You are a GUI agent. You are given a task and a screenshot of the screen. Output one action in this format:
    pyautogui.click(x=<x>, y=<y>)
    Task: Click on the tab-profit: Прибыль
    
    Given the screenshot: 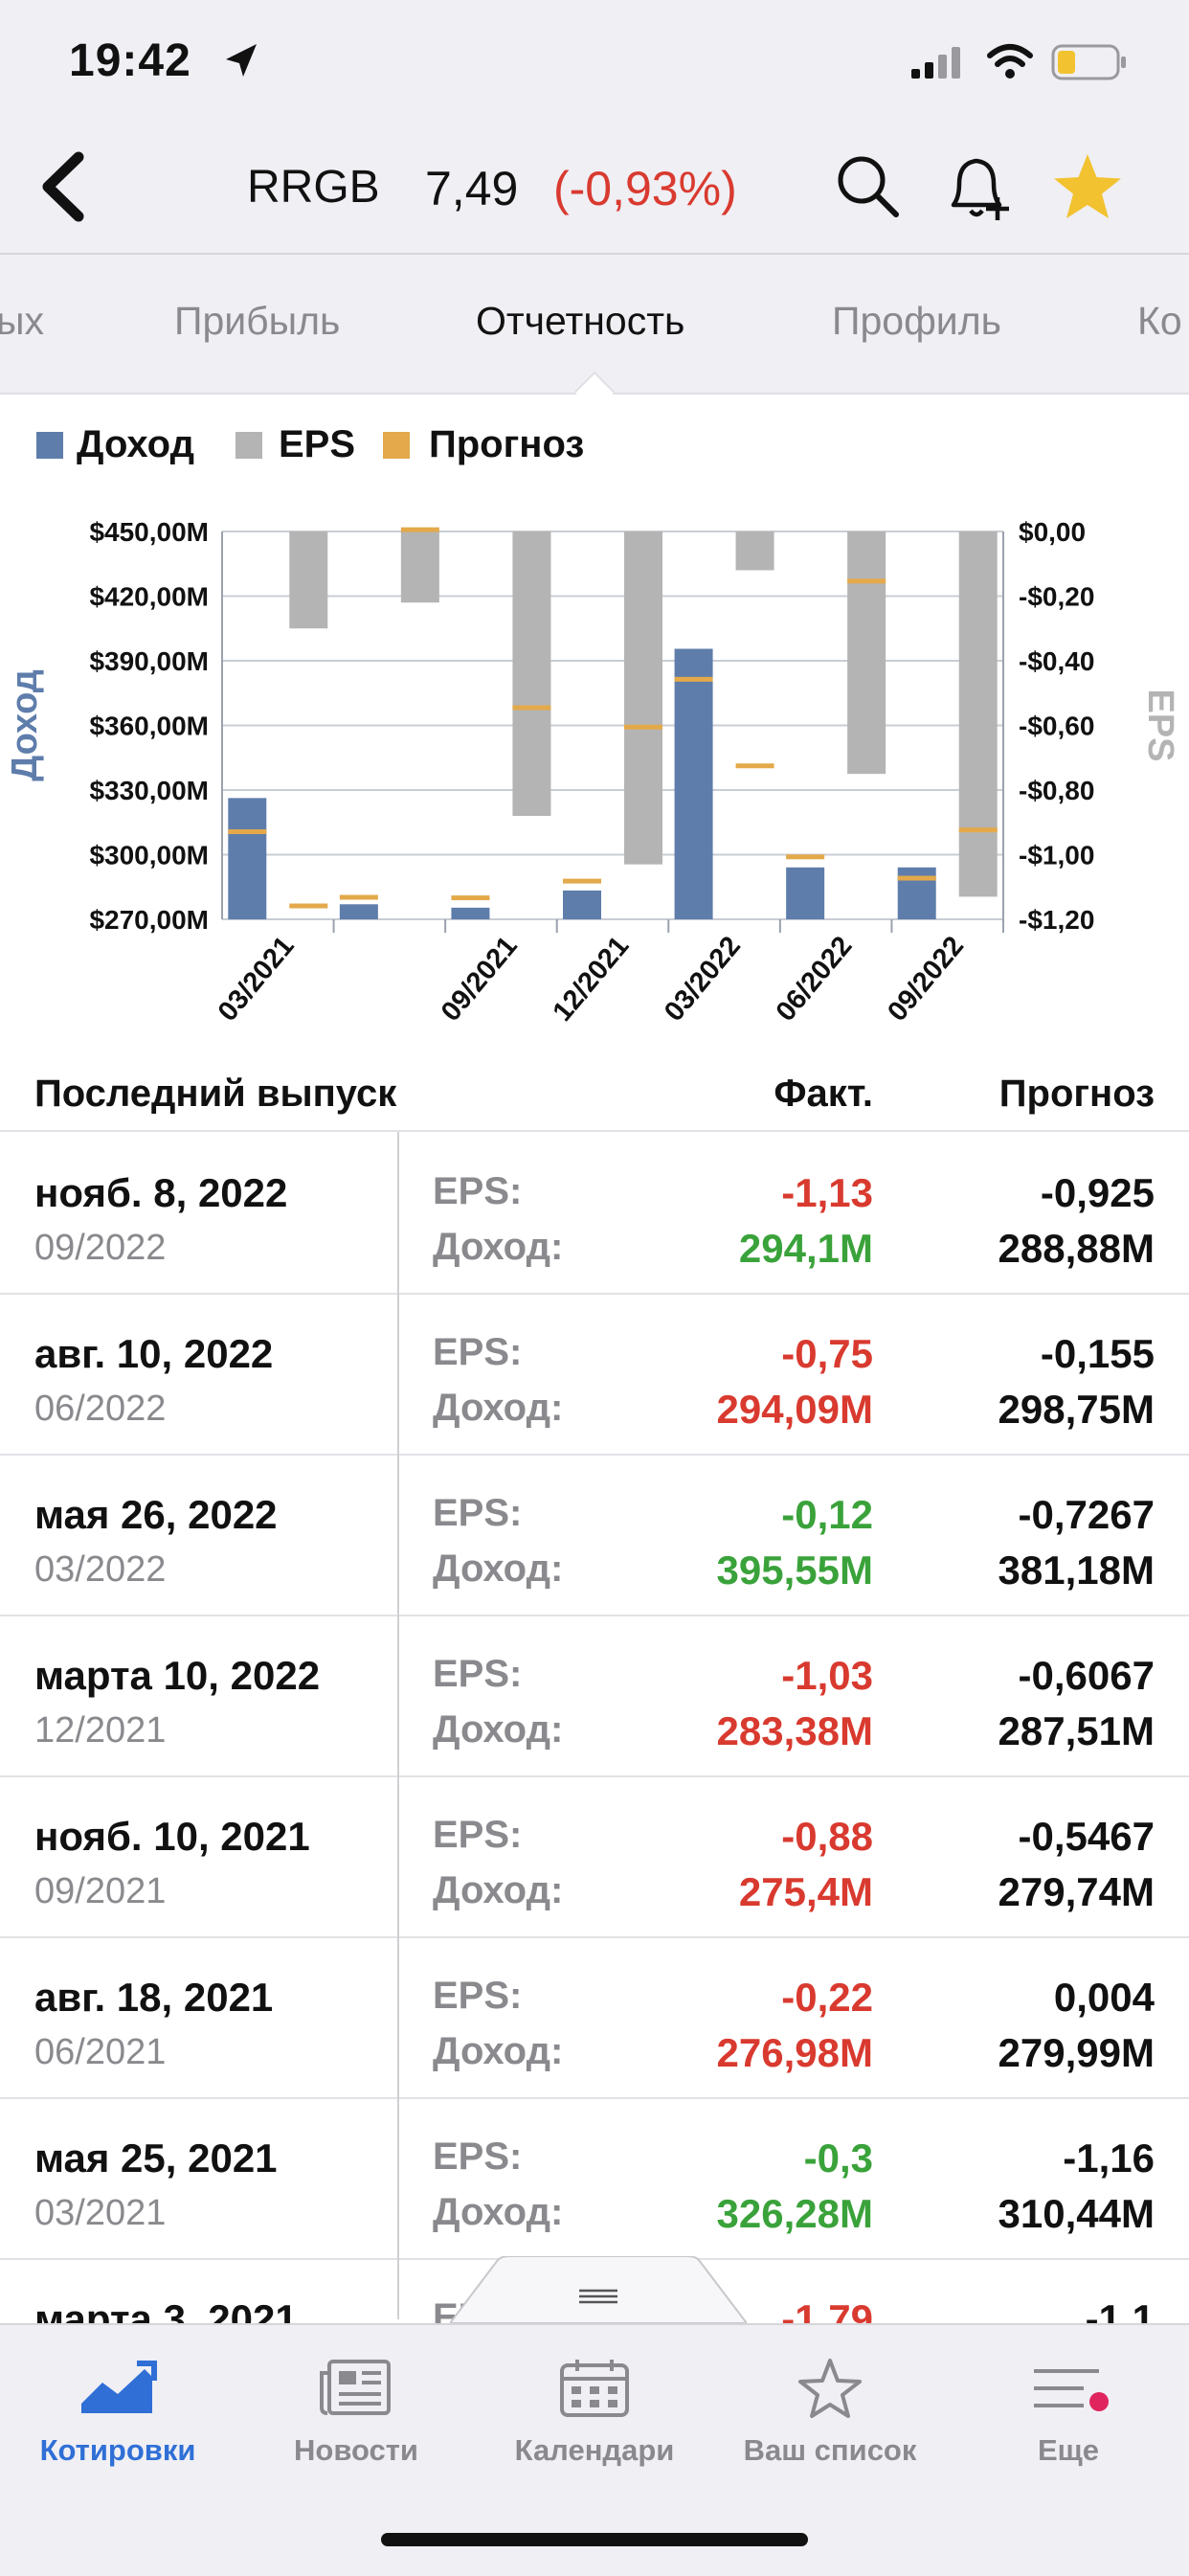 What is the action you would take?
    pyautogui.click(x=257, y=321)
    